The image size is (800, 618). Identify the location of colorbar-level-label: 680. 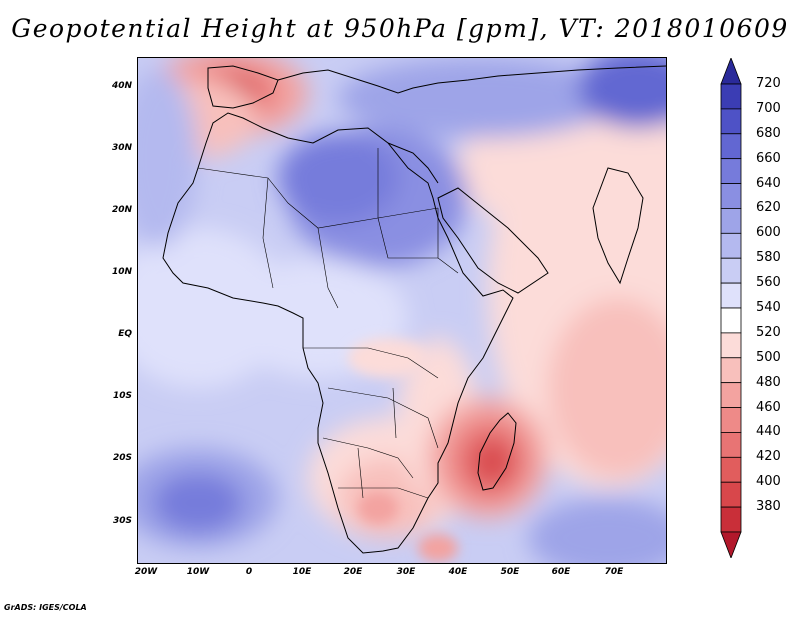
(768, 133).